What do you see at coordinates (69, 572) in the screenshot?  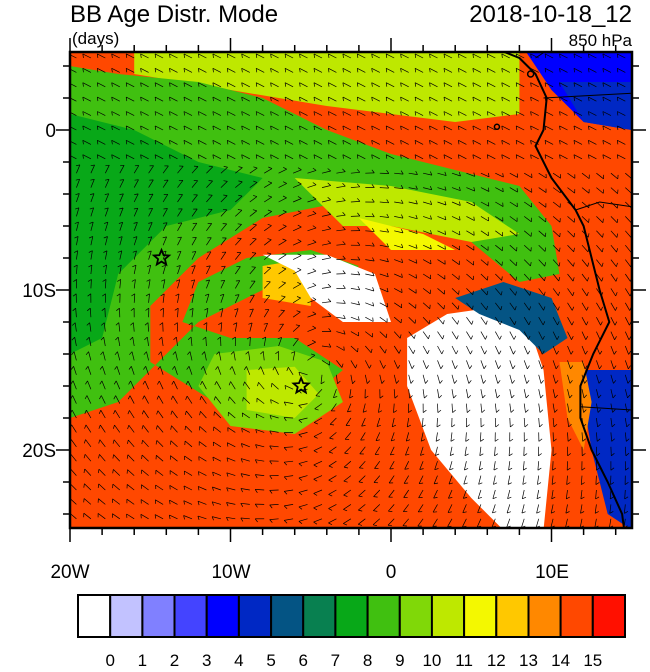 I see `lon-label-20w: 20W` at bounding box center [69, 572].